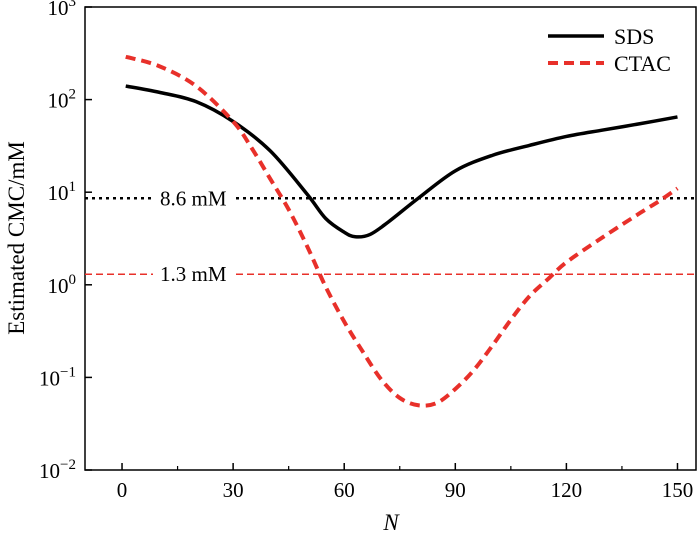  What do you see at coordinates (62, 192) in the screenshot?
I see `y-tick-label: 10¹` at bounding box center [62, 192].